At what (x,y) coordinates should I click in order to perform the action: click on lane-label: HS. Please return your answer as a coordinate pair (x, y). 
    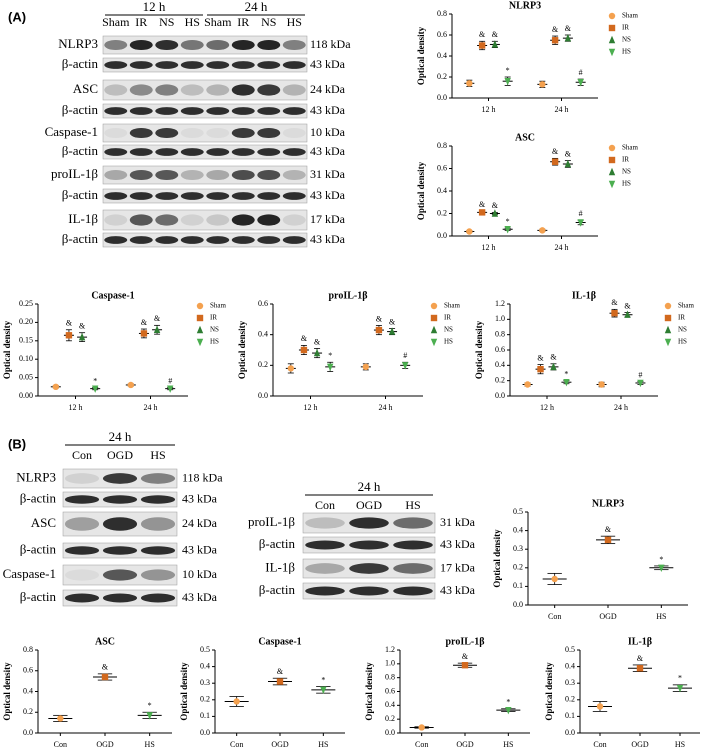
    Looking at the image, I should click on (294, 22).